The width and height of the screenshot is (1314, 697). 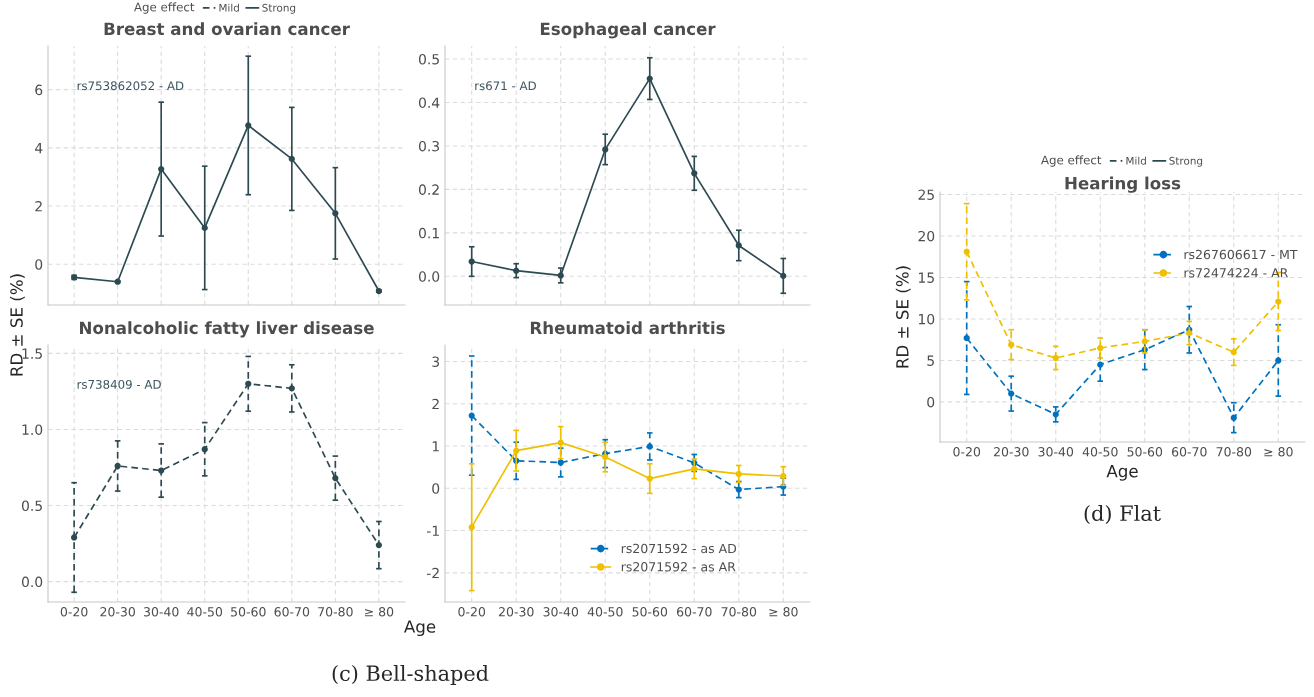 I want to click on y-tick-label: 15, so click(x=926, y=277).